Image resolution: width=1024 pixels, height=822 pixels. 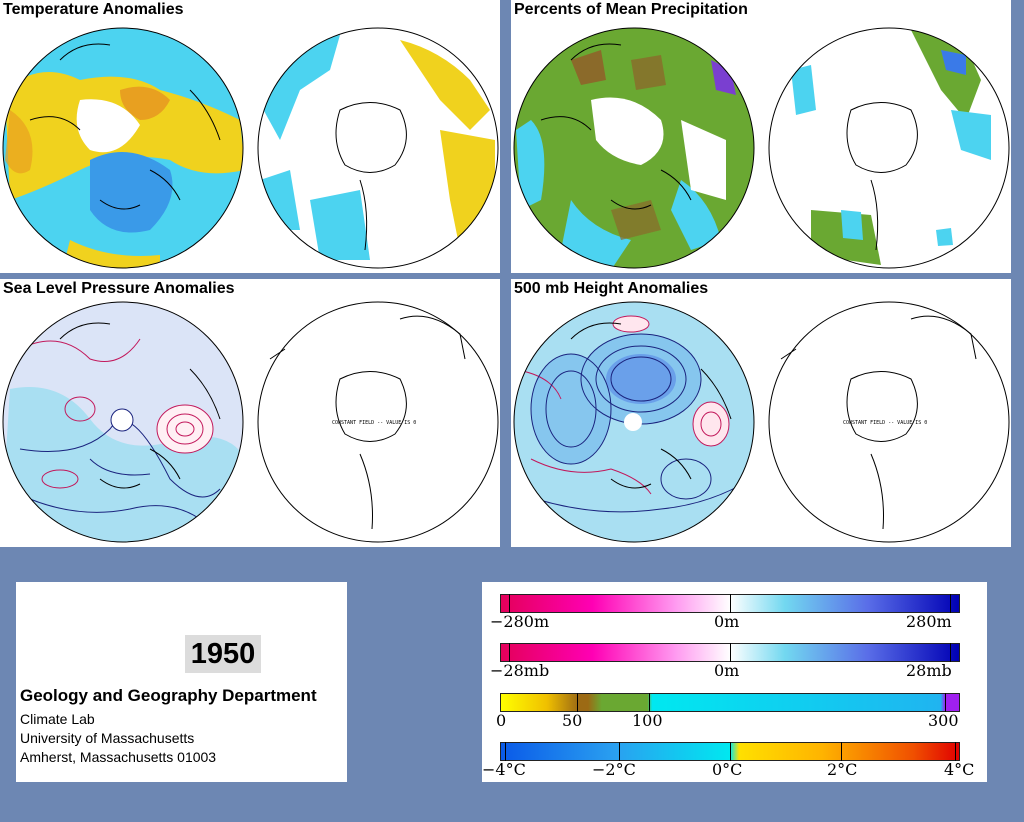 What do you see at coordinates (929, 670) in the screenshot?
I see `pressure-max-label: 28mb` at bounding box center [929, 670].